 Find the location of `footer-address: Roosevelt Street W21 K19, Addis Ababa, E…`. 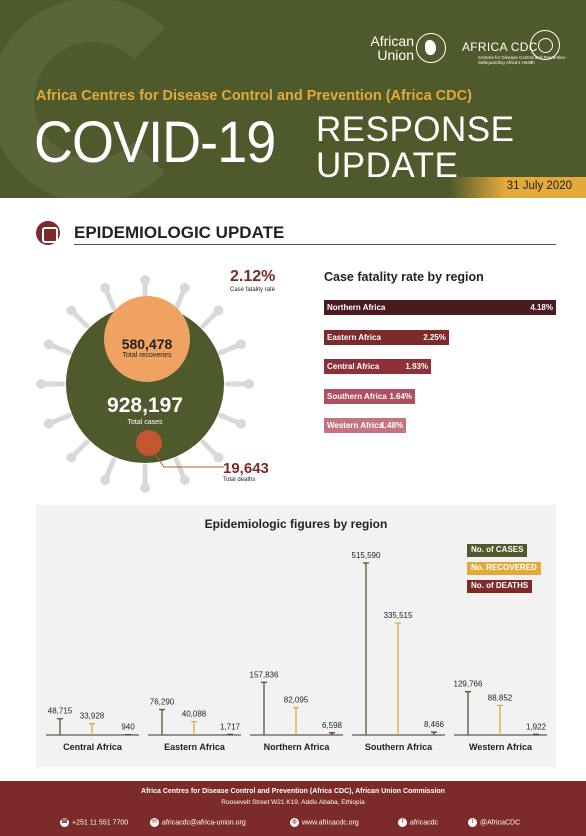

footer-address: Roosevelt Street W21 K19, Addis Ababa, E… is located at coordinates (293, 802).